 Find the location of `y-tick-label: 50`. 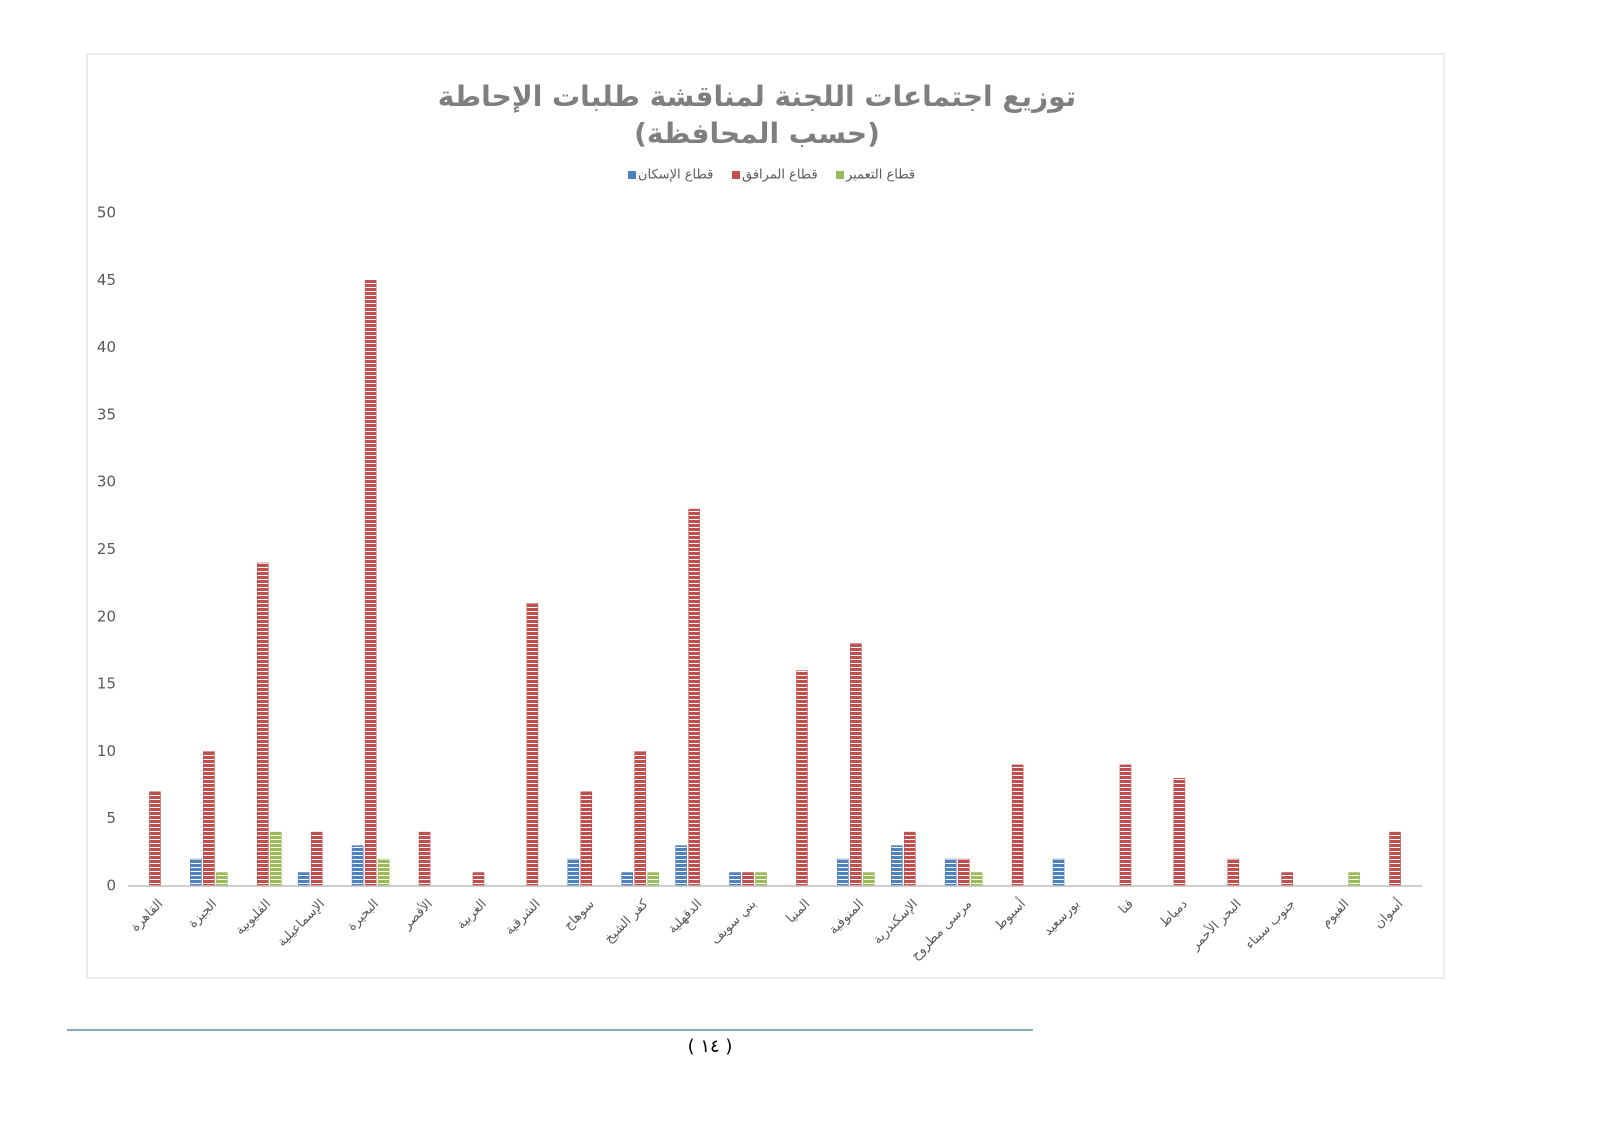

y-tick-label: 50 is located at coordinates (106, 213).